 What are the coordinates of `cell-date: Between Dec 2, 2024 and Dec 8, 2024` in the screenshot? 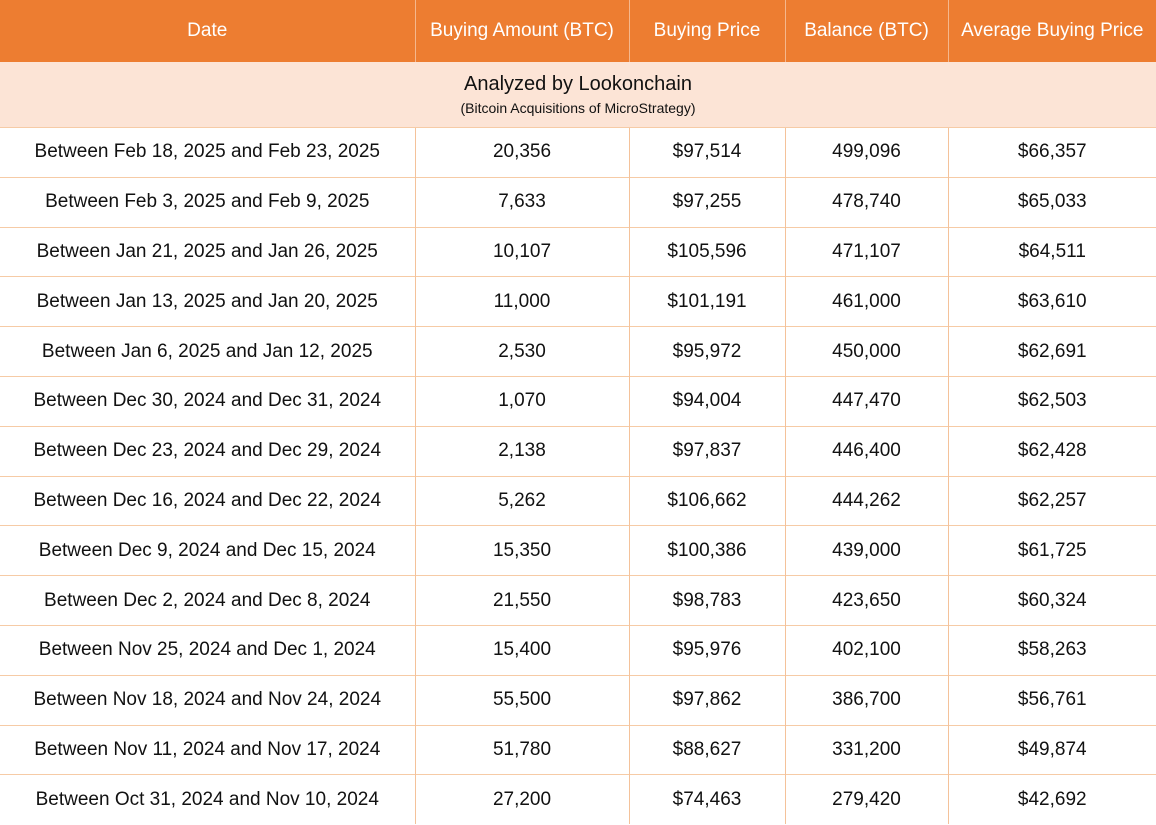 It's located at (207, 600).